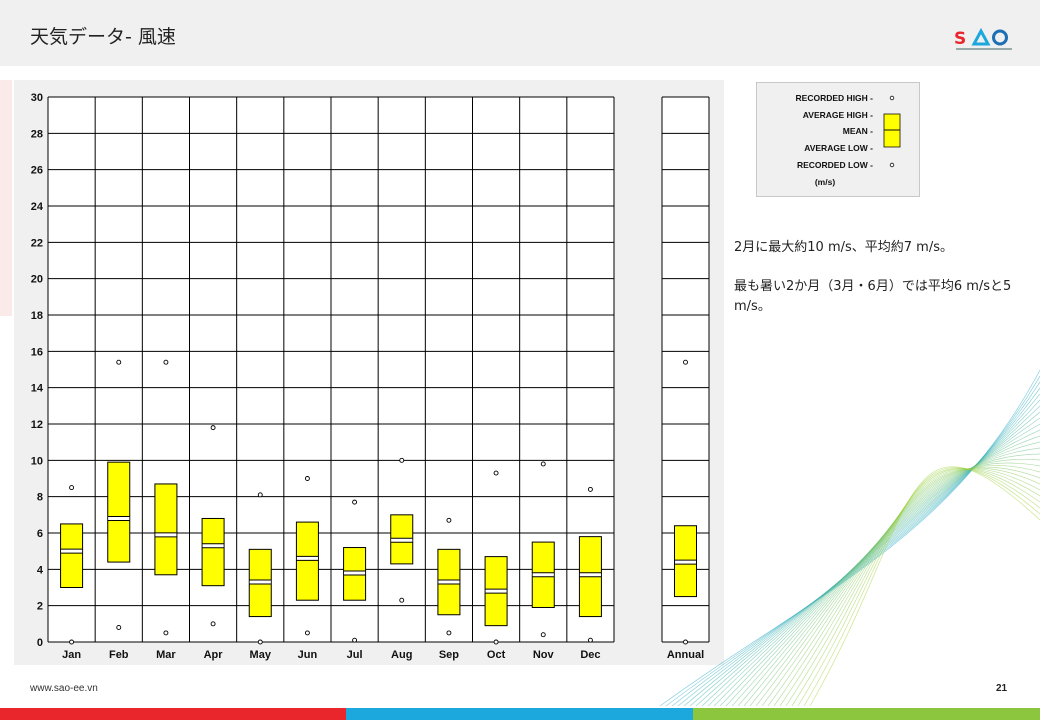  What do you see at coordinates (843, 247) in the screenshot?
I see `note-max-speed: 2月に最大約10 m/s、平均約7 m/s。` at bounding box center [843, 247].